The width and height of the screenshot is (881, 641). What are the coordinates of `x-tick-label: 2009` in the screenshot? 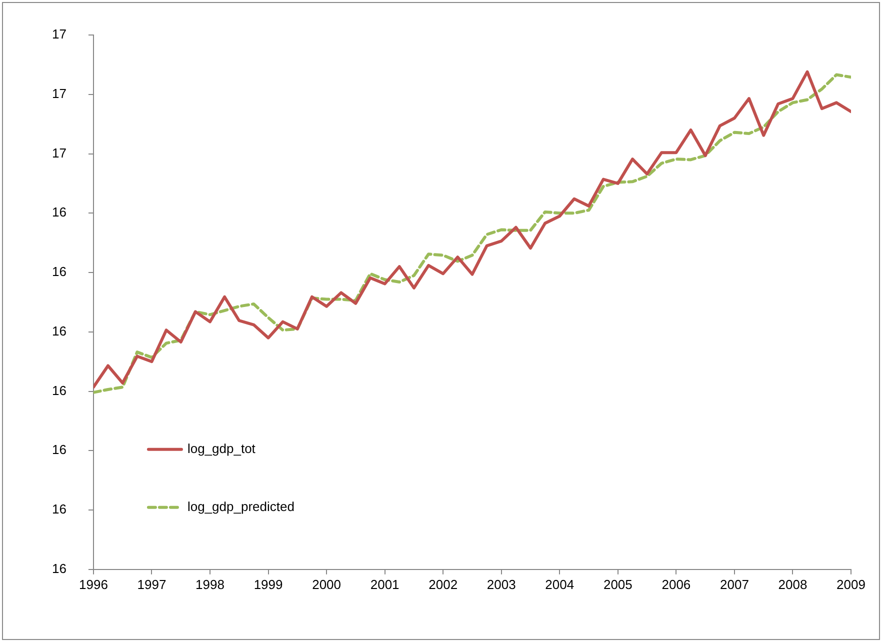 It's located at (851, 584).